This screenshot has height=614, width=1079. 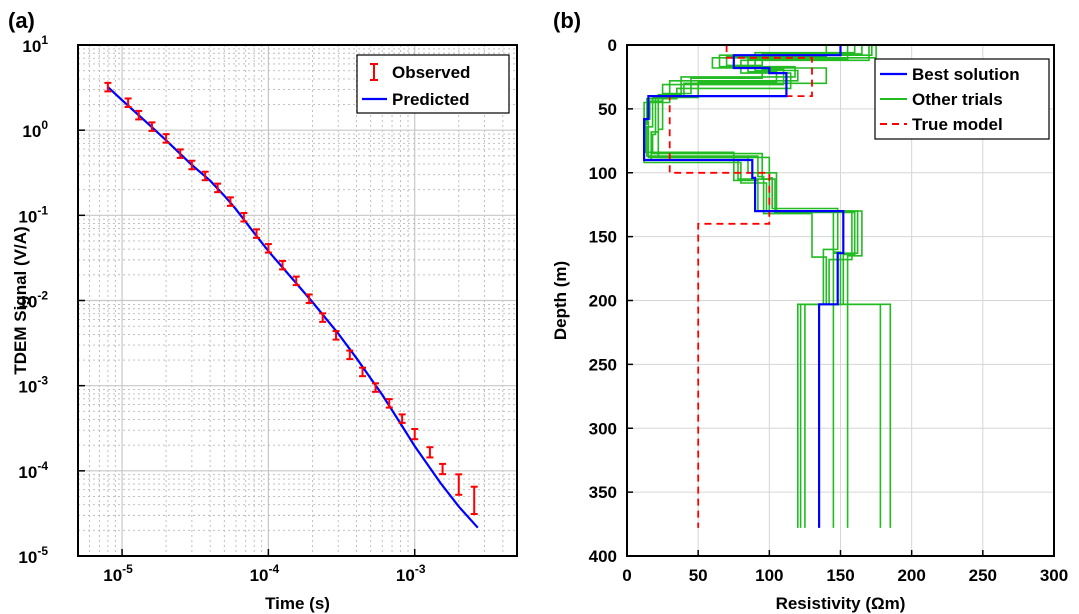 What do you see at coordinates (626, 575) in the screenshot?
I see `x-tick-label: 0` at bounding box center [626, 575].